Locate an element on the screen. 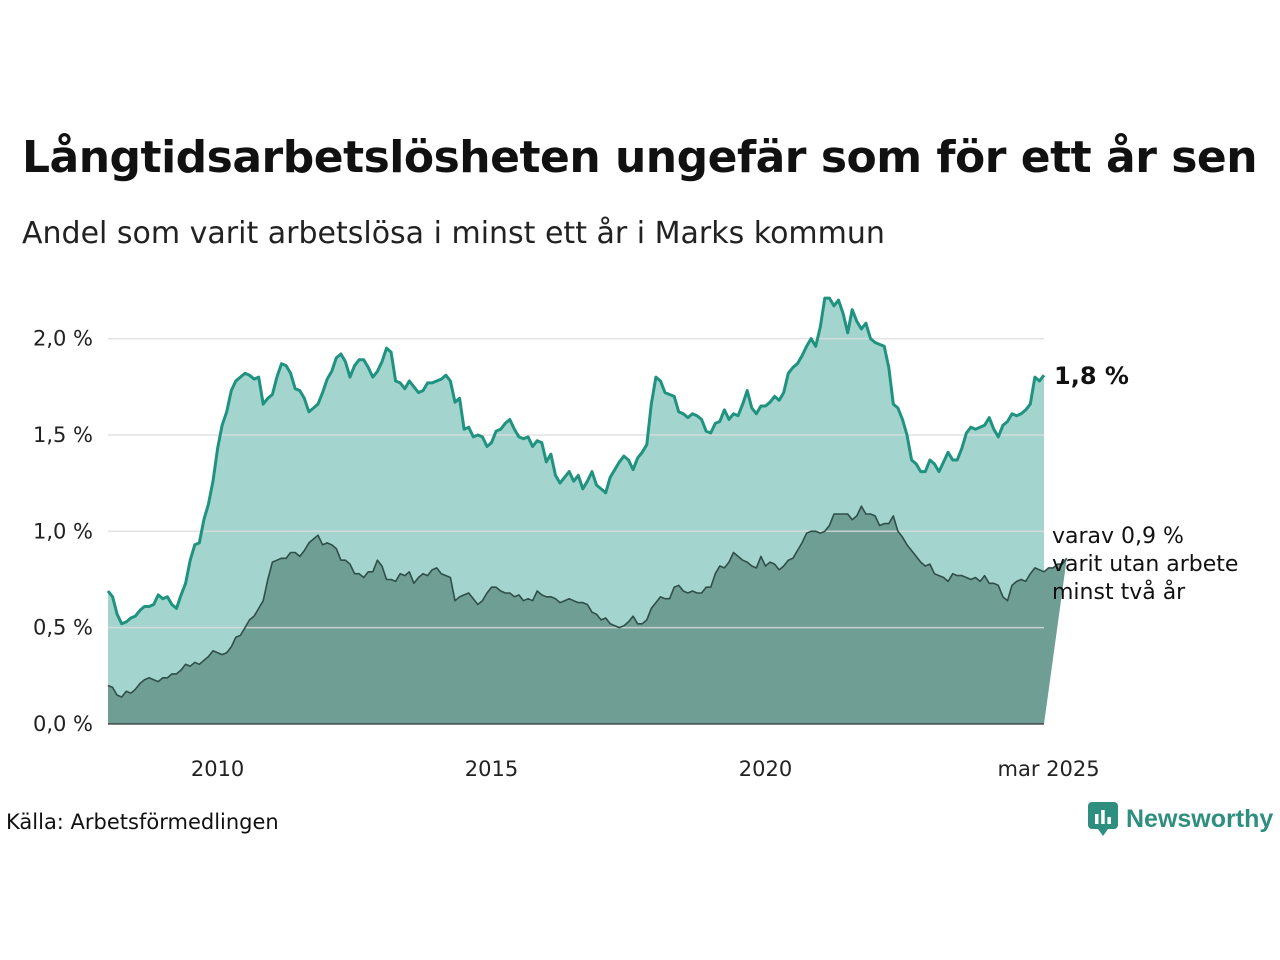  last-value-label: 1,8 % is located at coordinates (1091, 376).